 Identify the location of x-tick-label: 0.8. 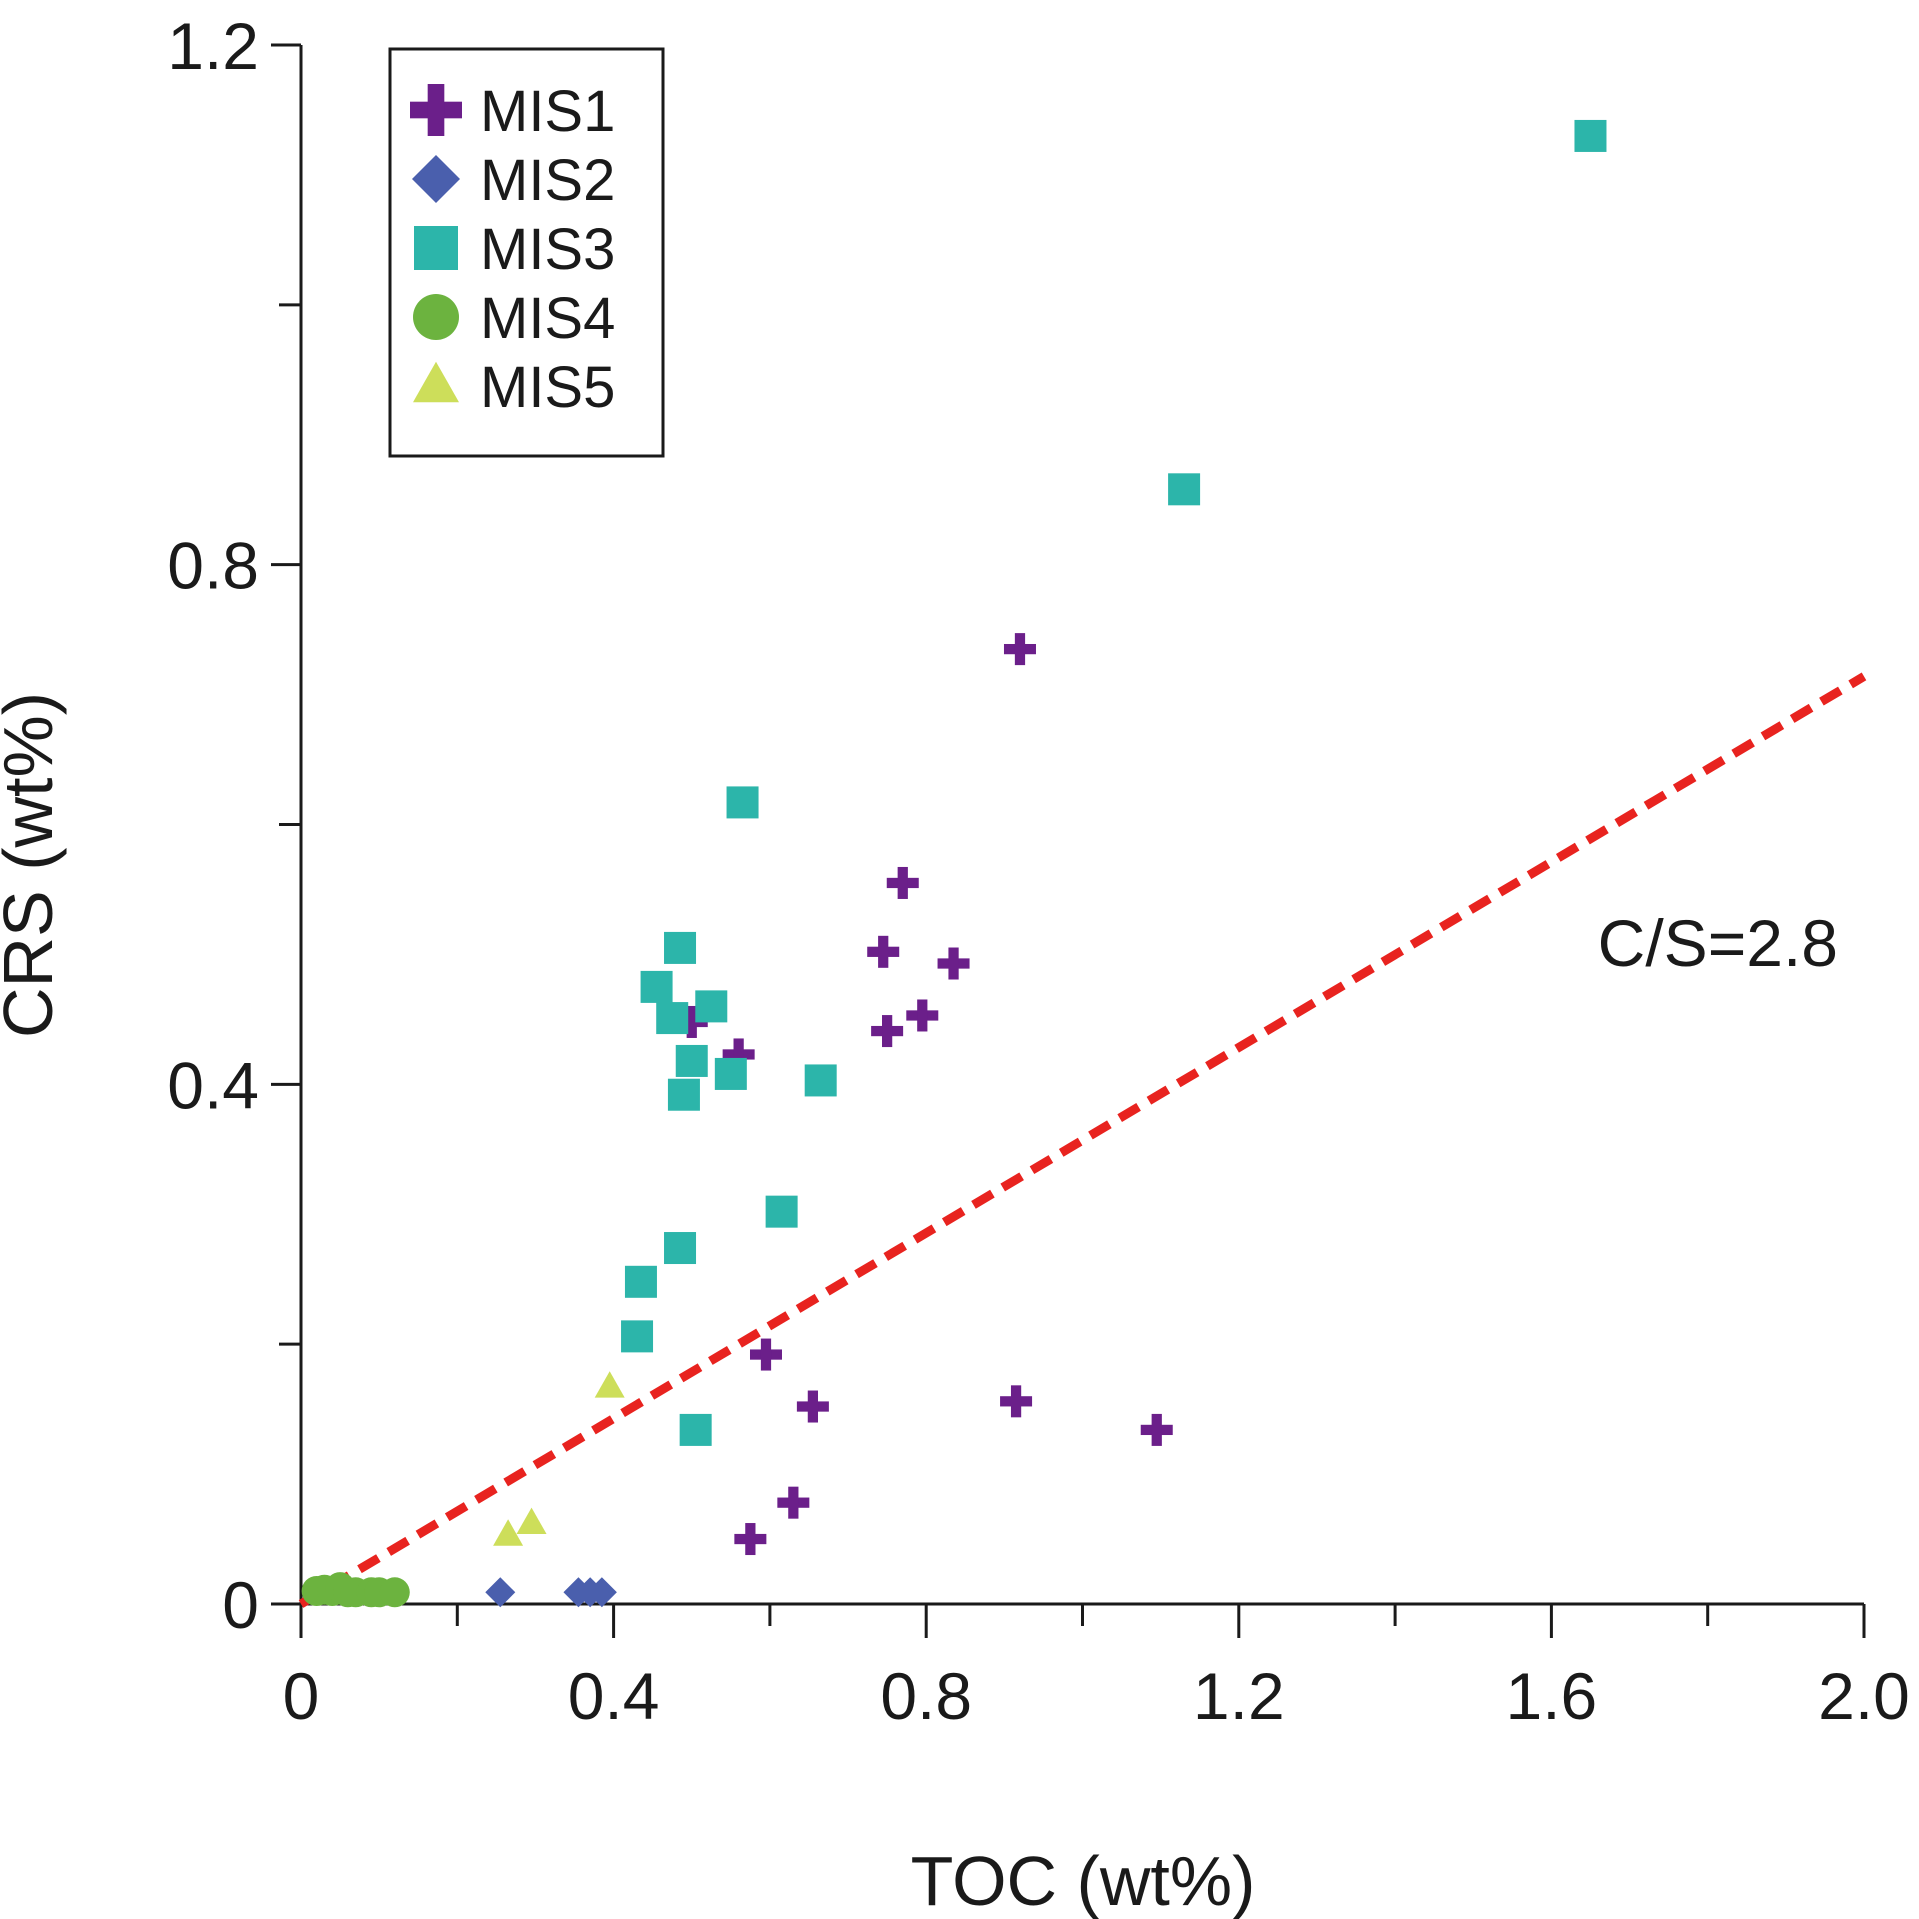
(926, 1696).